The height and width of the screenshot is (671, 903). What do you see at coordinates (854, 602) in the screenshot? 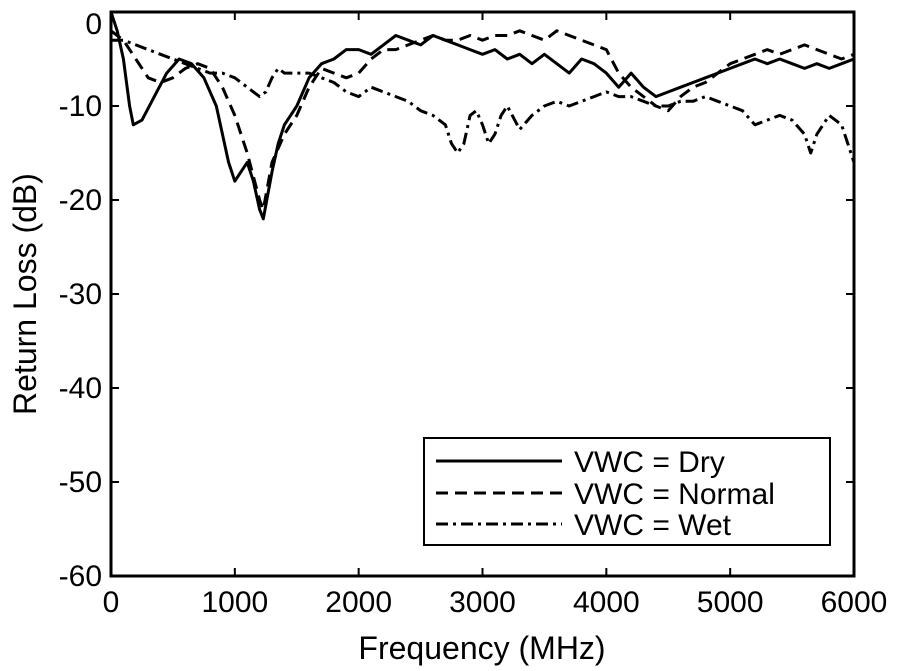
I see `x-tick-label: 6000` at bounding box center [854, 602].